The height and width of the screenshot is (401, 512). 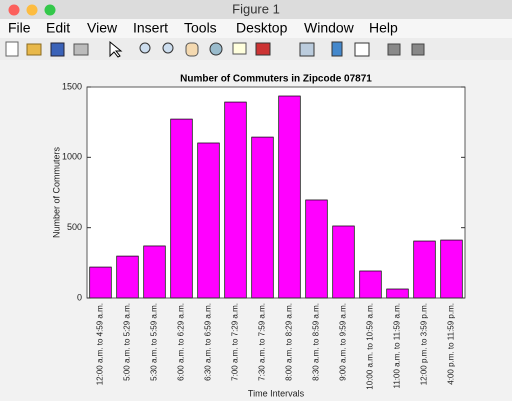 I want to click on rotate-icon, so click(x=216, y=49).